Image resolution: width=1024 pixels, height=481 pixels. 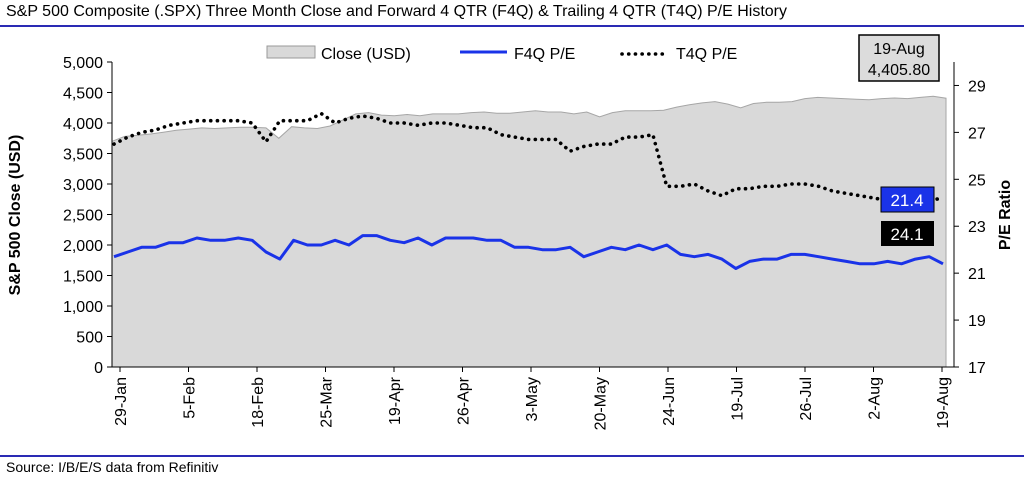 What do you see at coordinates (528, 252) in the screenshot?
I see `f4q-pe-series` at bounding box center [528, 252].